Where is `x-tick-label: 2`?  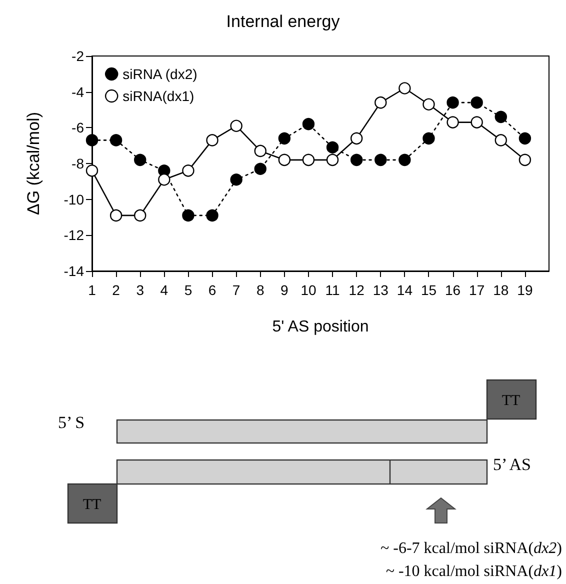
x-tick-label: 2 is located at coordinates (116, 290).